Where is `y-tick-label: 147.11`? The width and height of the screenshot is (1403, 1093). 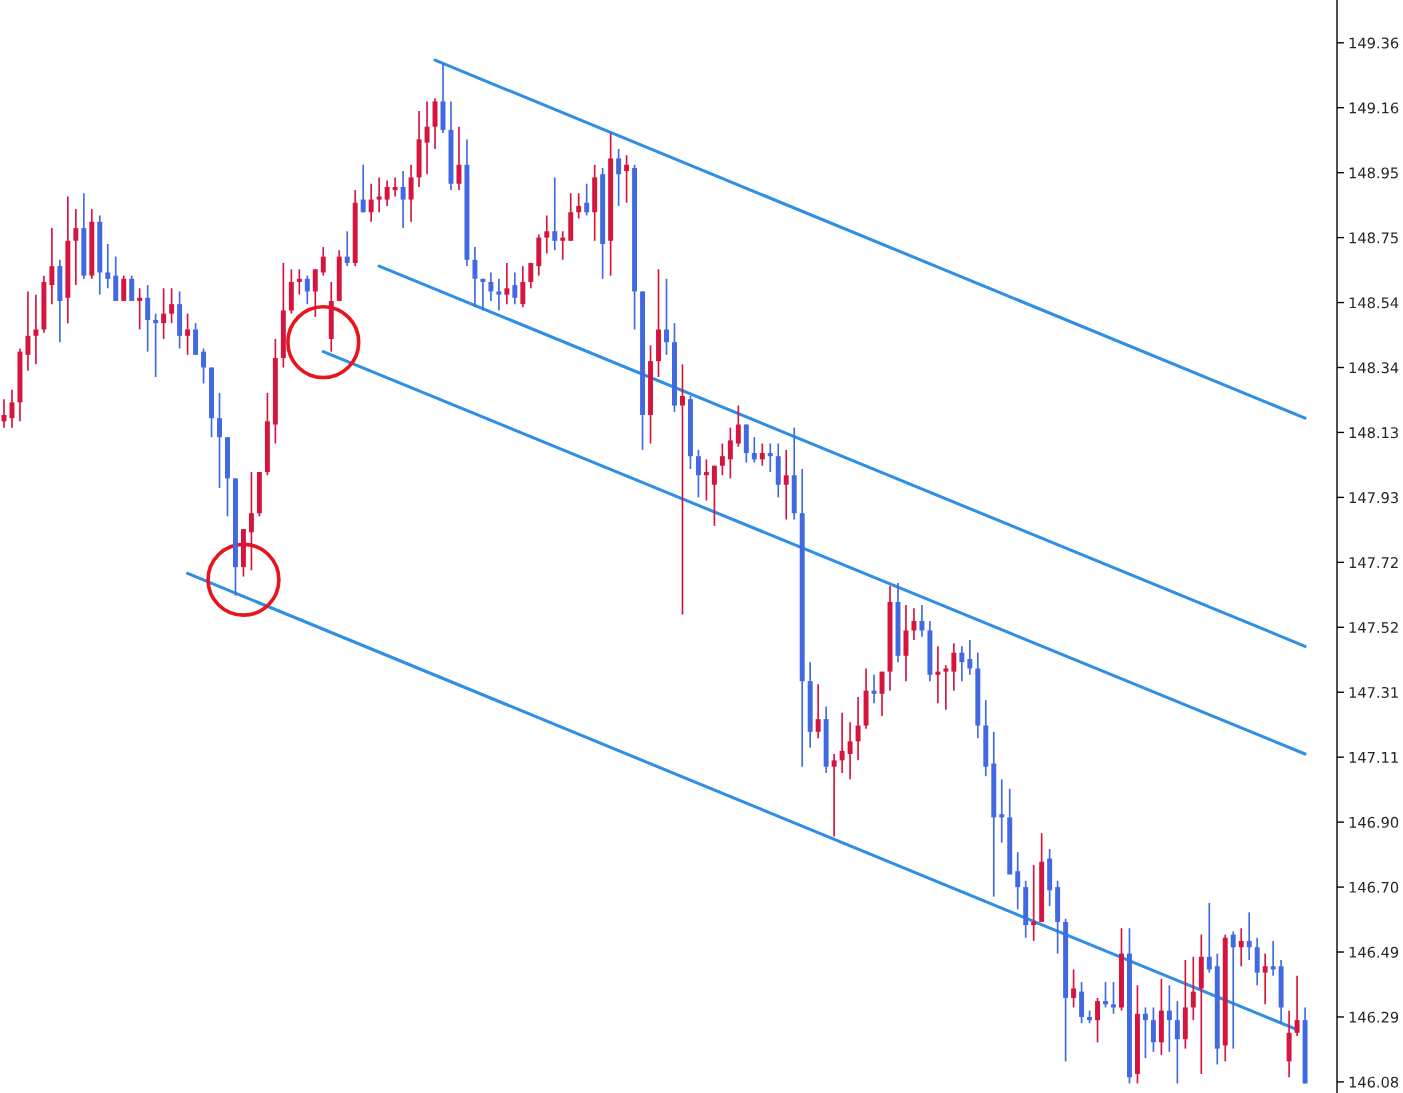
y-tick-label: 147.11 is located at coordinates (1373, 757).